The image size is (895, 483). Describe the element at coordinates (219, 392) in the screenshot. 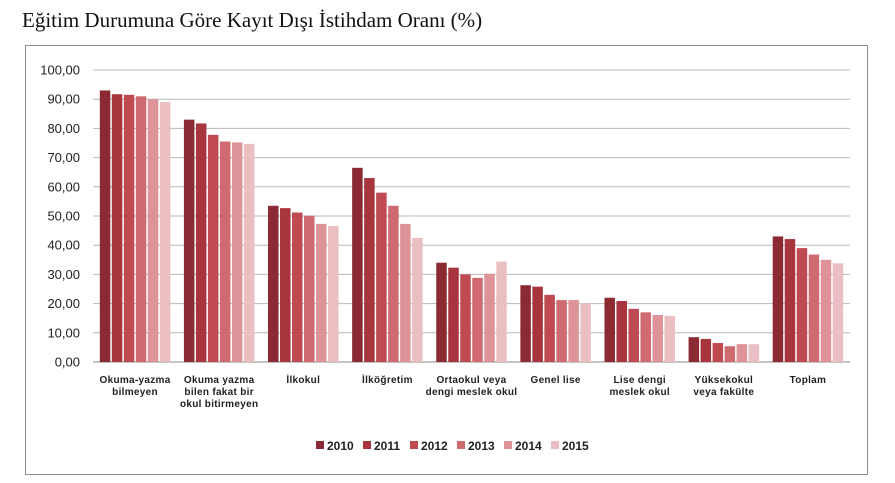

I see `category-label: bilen fakat bir` at that location.